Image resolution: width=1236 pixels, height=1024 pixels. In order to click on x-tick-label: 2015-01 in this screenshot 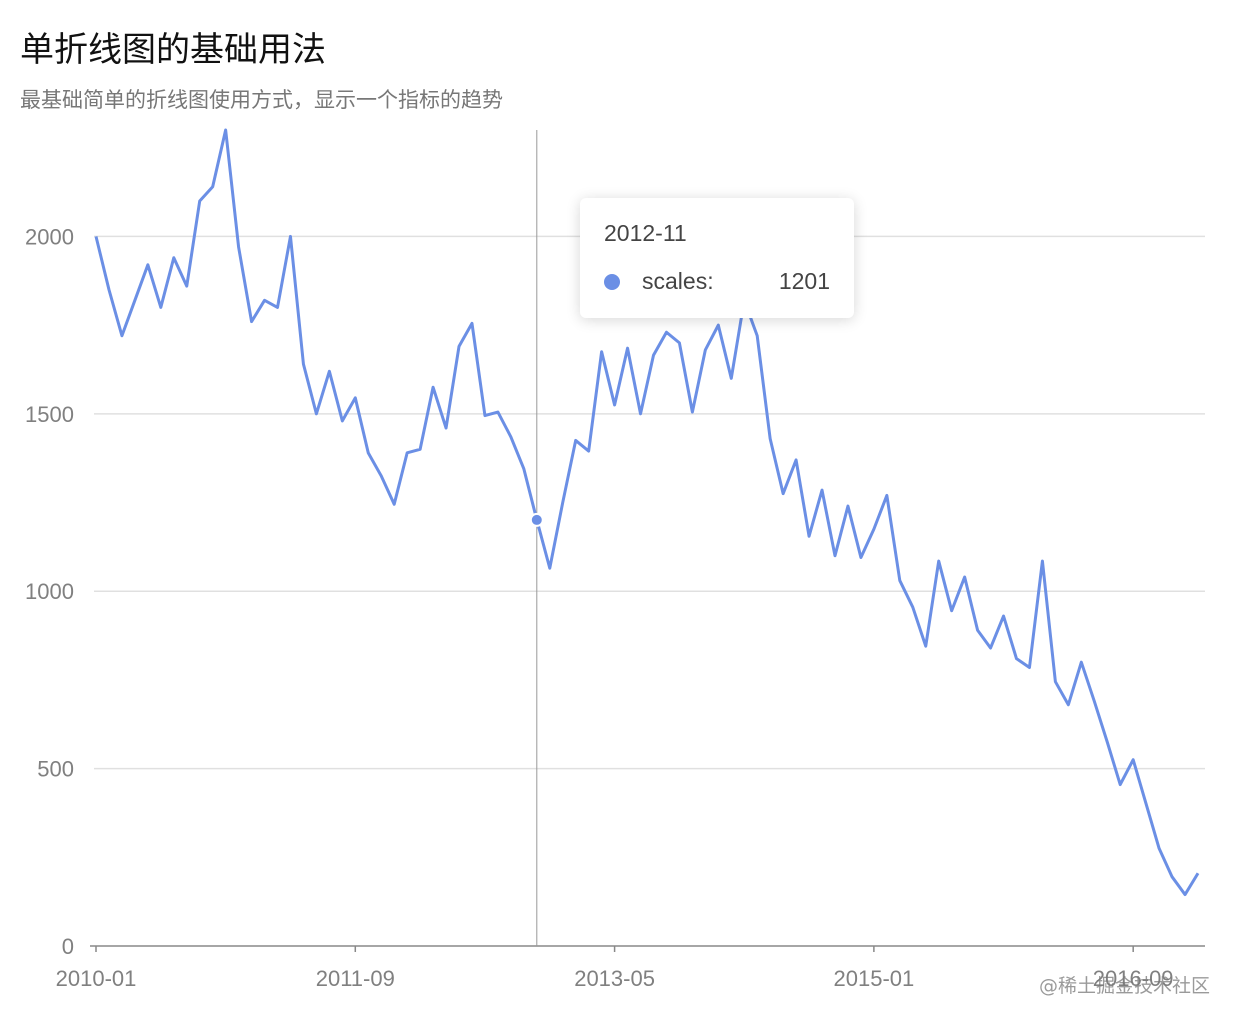, I will do `click(874, 978)`.